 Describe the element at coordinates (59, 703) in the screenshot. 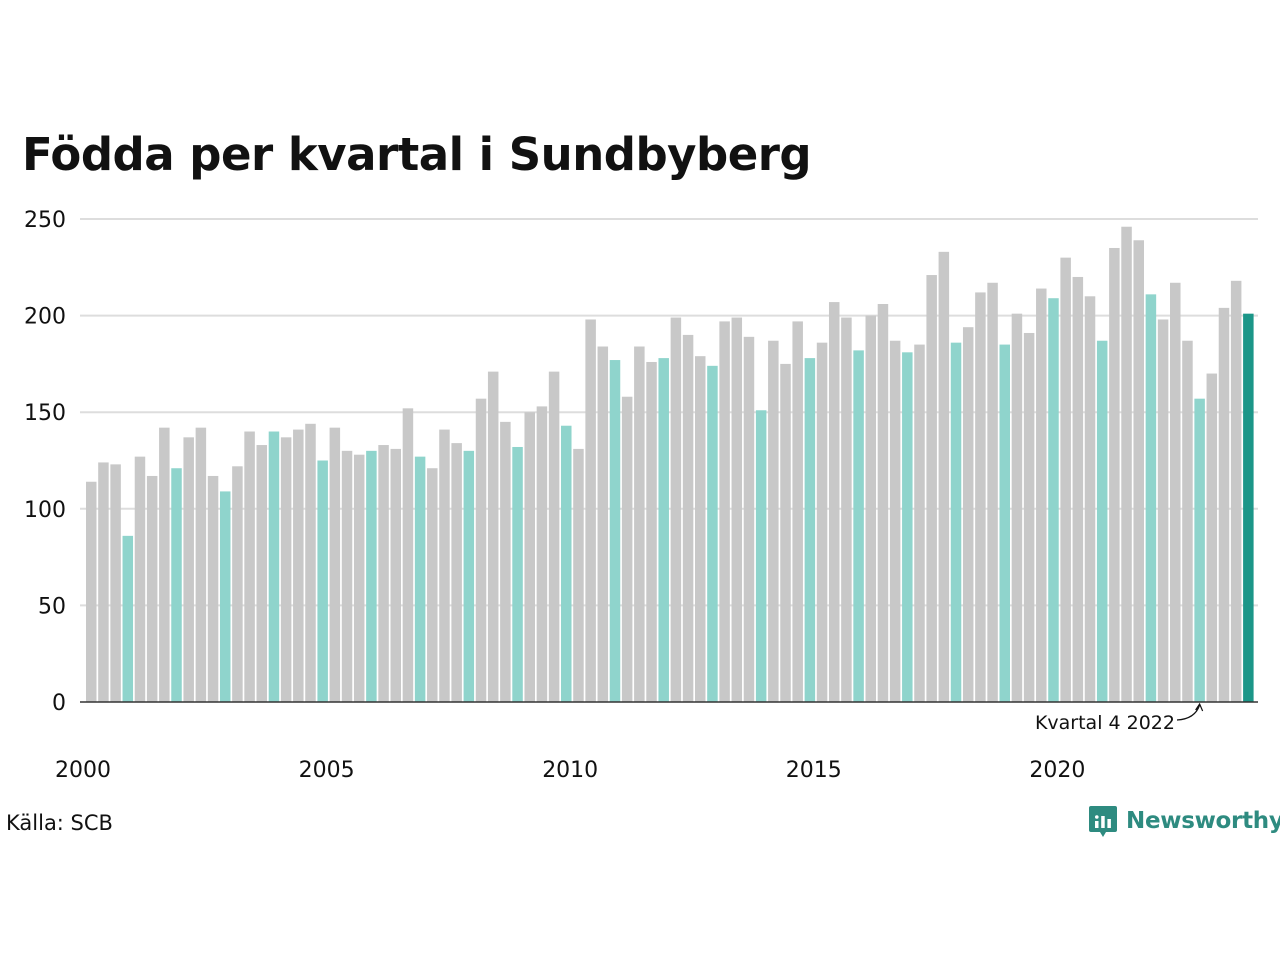

I see `y-tick-label: 0` at that location.